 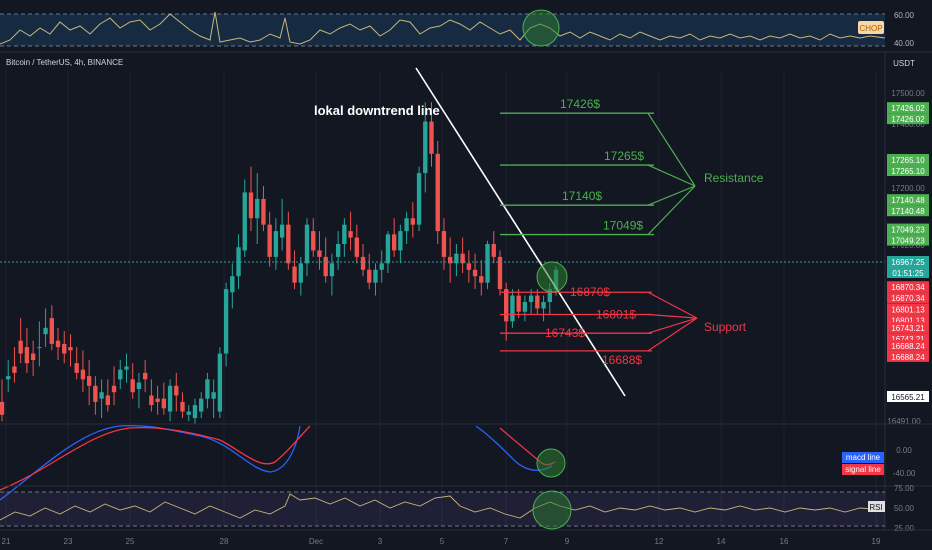 What do you see at coordinates (863, 469) in the screenshot?
I see `signal-label-box` at bounding box center [863, 469].